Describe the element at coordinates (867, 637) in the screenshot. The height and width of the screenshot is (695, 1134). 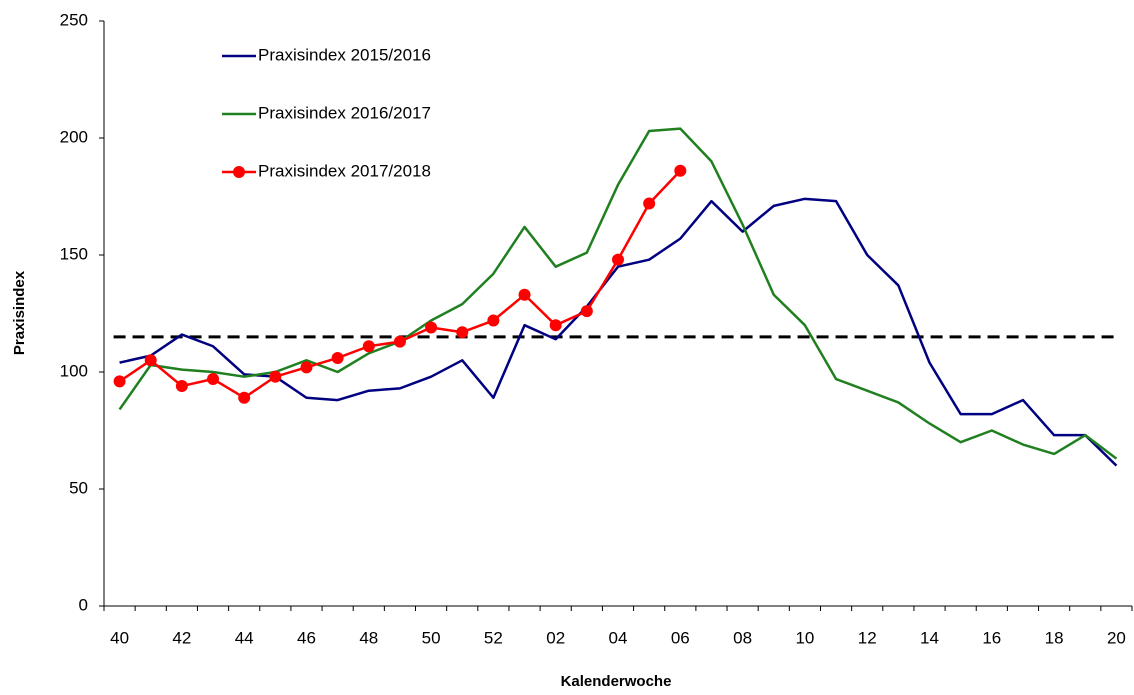
I see `x-tick-label: 12` at that location.